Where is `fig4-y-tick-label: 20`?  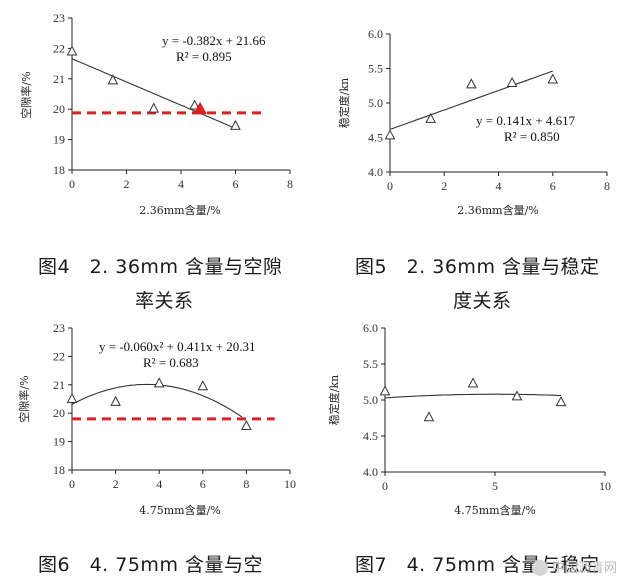 fig4-y-tick-label: 20 is located at coordinates (59, 109).